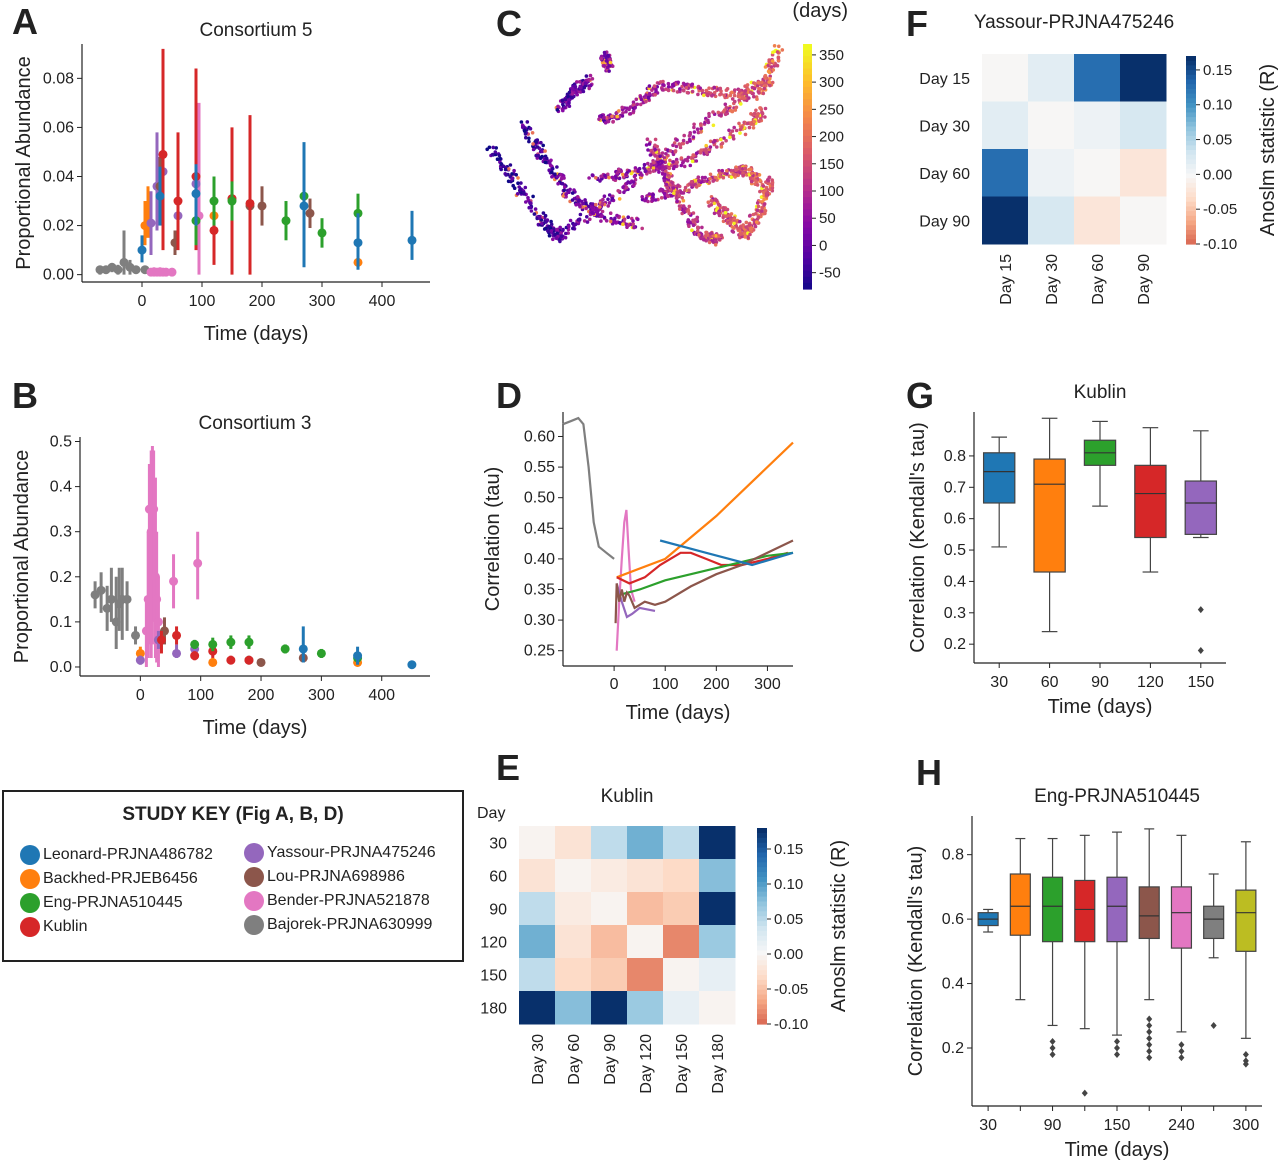 The width and height of the screenshot is (1280, 1160). Describe the element at coordinates (351, 852) in the screenshot. I see `legend-label: Yassour-PRJNA475246` at that location.